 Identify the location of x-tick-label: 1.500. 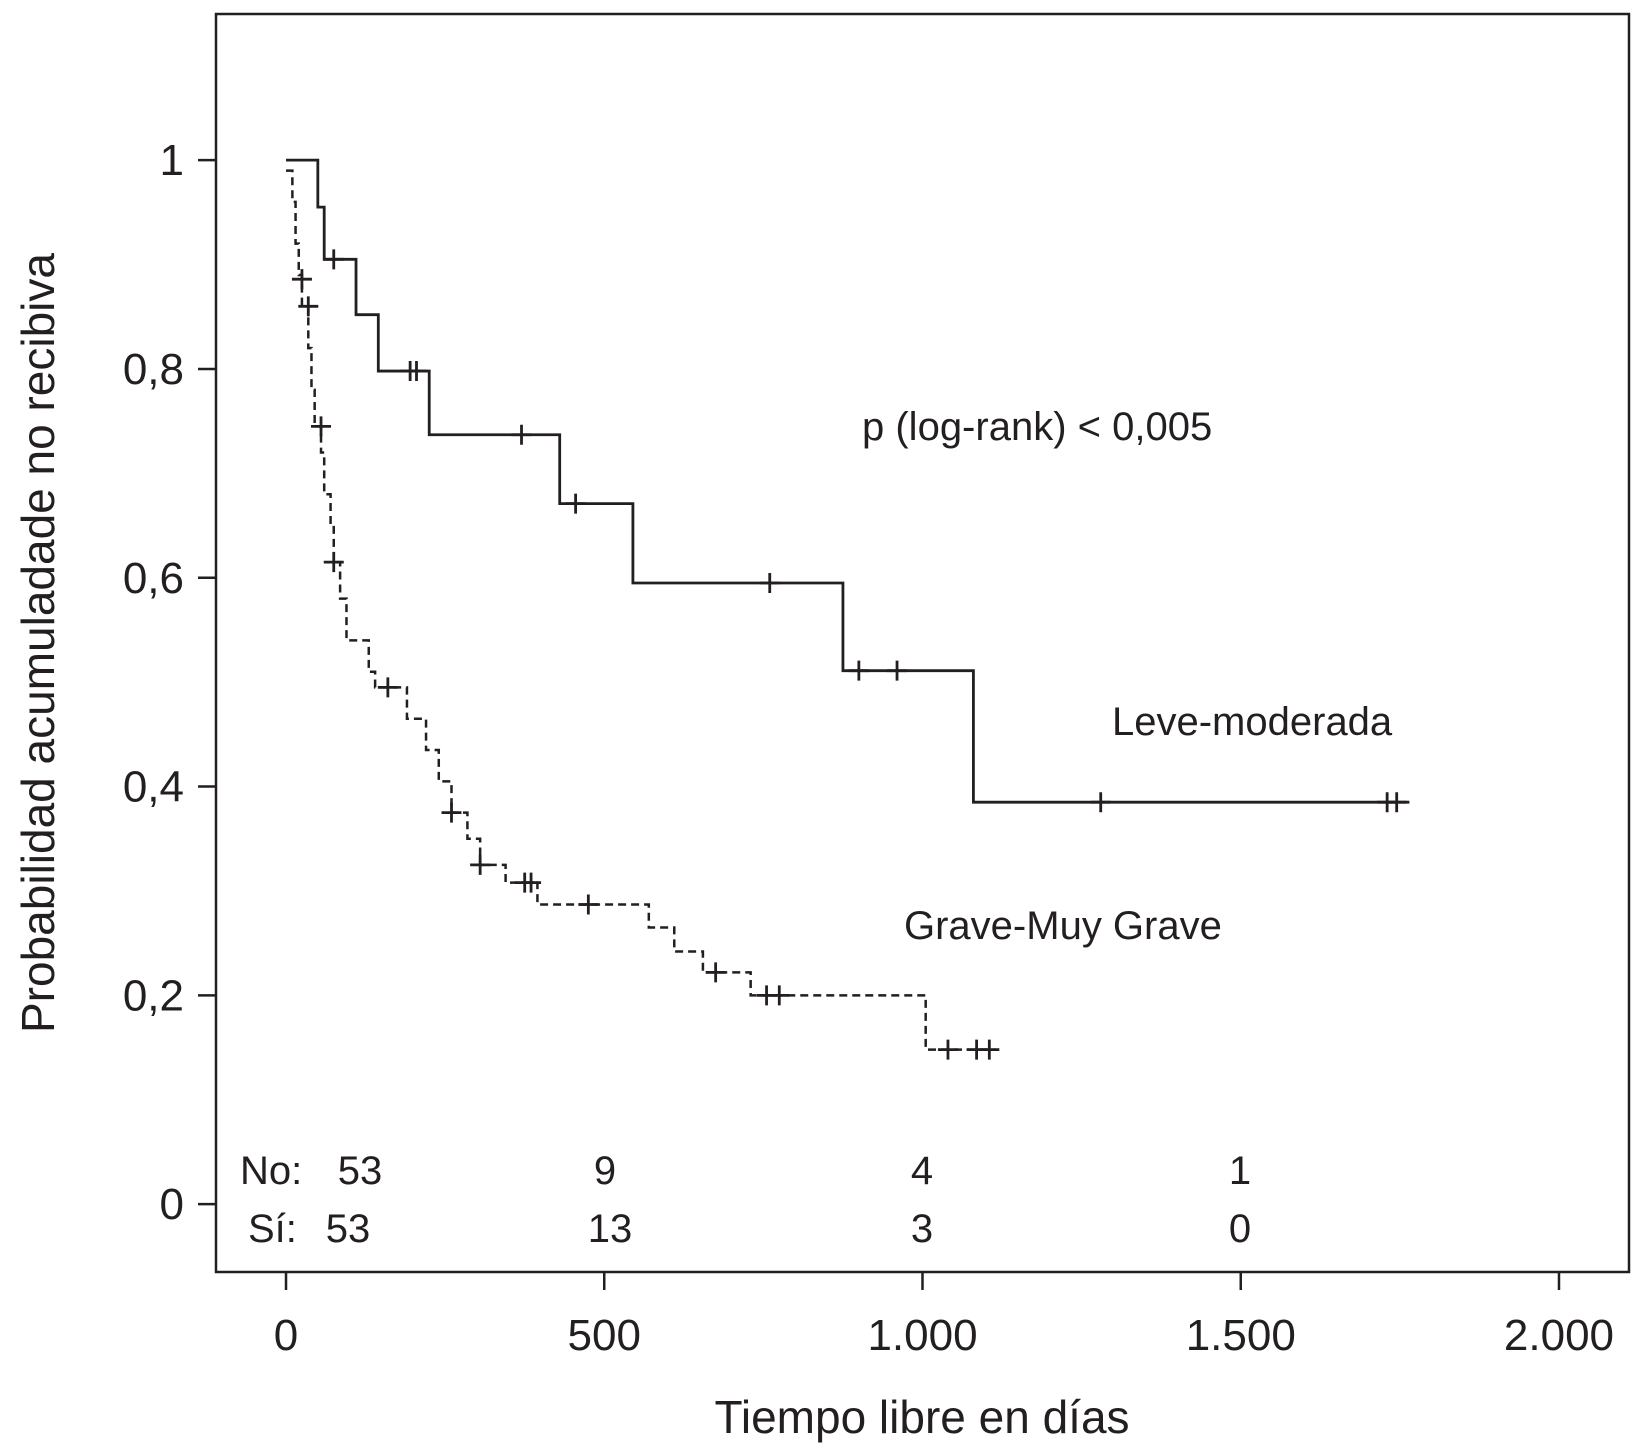
(1241, 1335).